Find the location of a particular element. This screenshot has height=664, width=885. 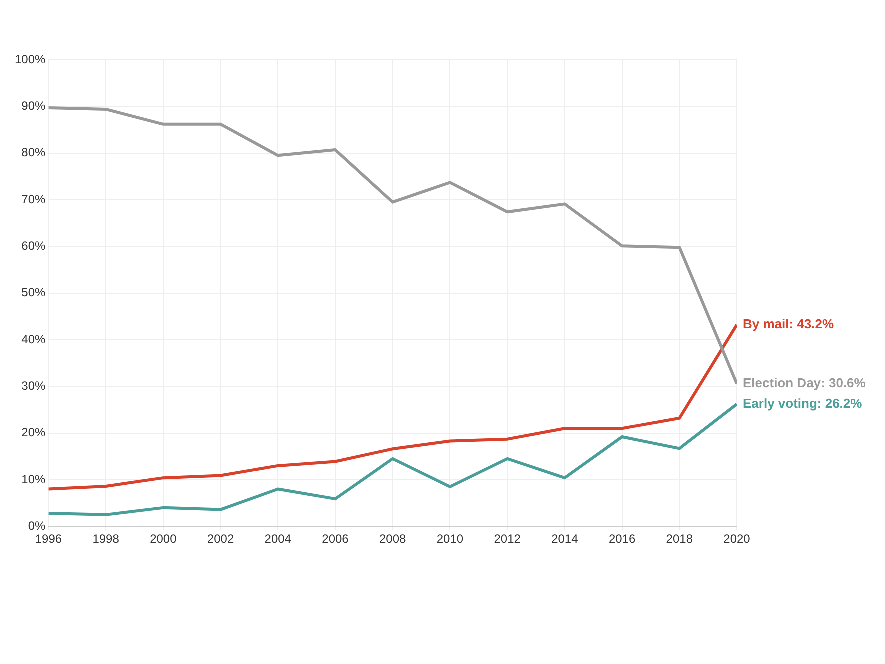

y-tick-label: 100% is located at coordinates (30, 59).